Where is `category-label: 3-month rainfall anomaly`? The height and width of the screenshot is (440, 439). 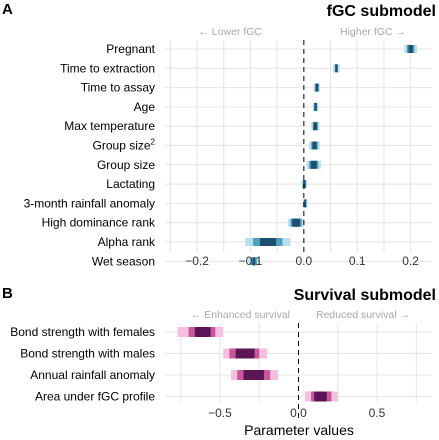
category-label: 3-month rainfall anomaly is located at coordinates (89, 203).